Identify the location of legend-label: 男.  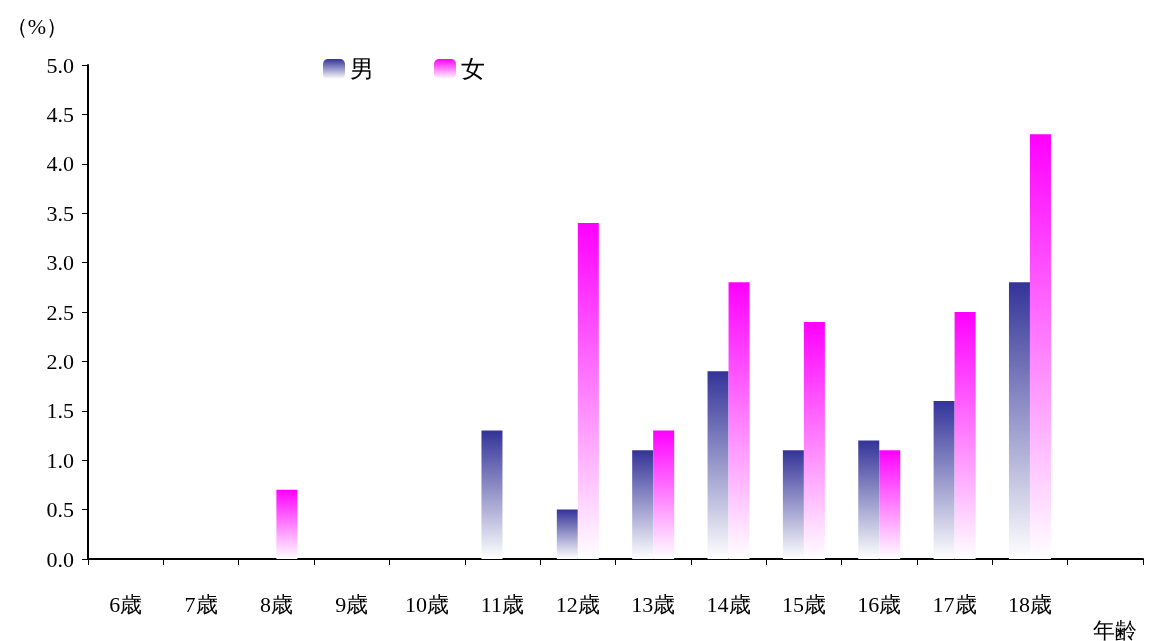
(362, 69).